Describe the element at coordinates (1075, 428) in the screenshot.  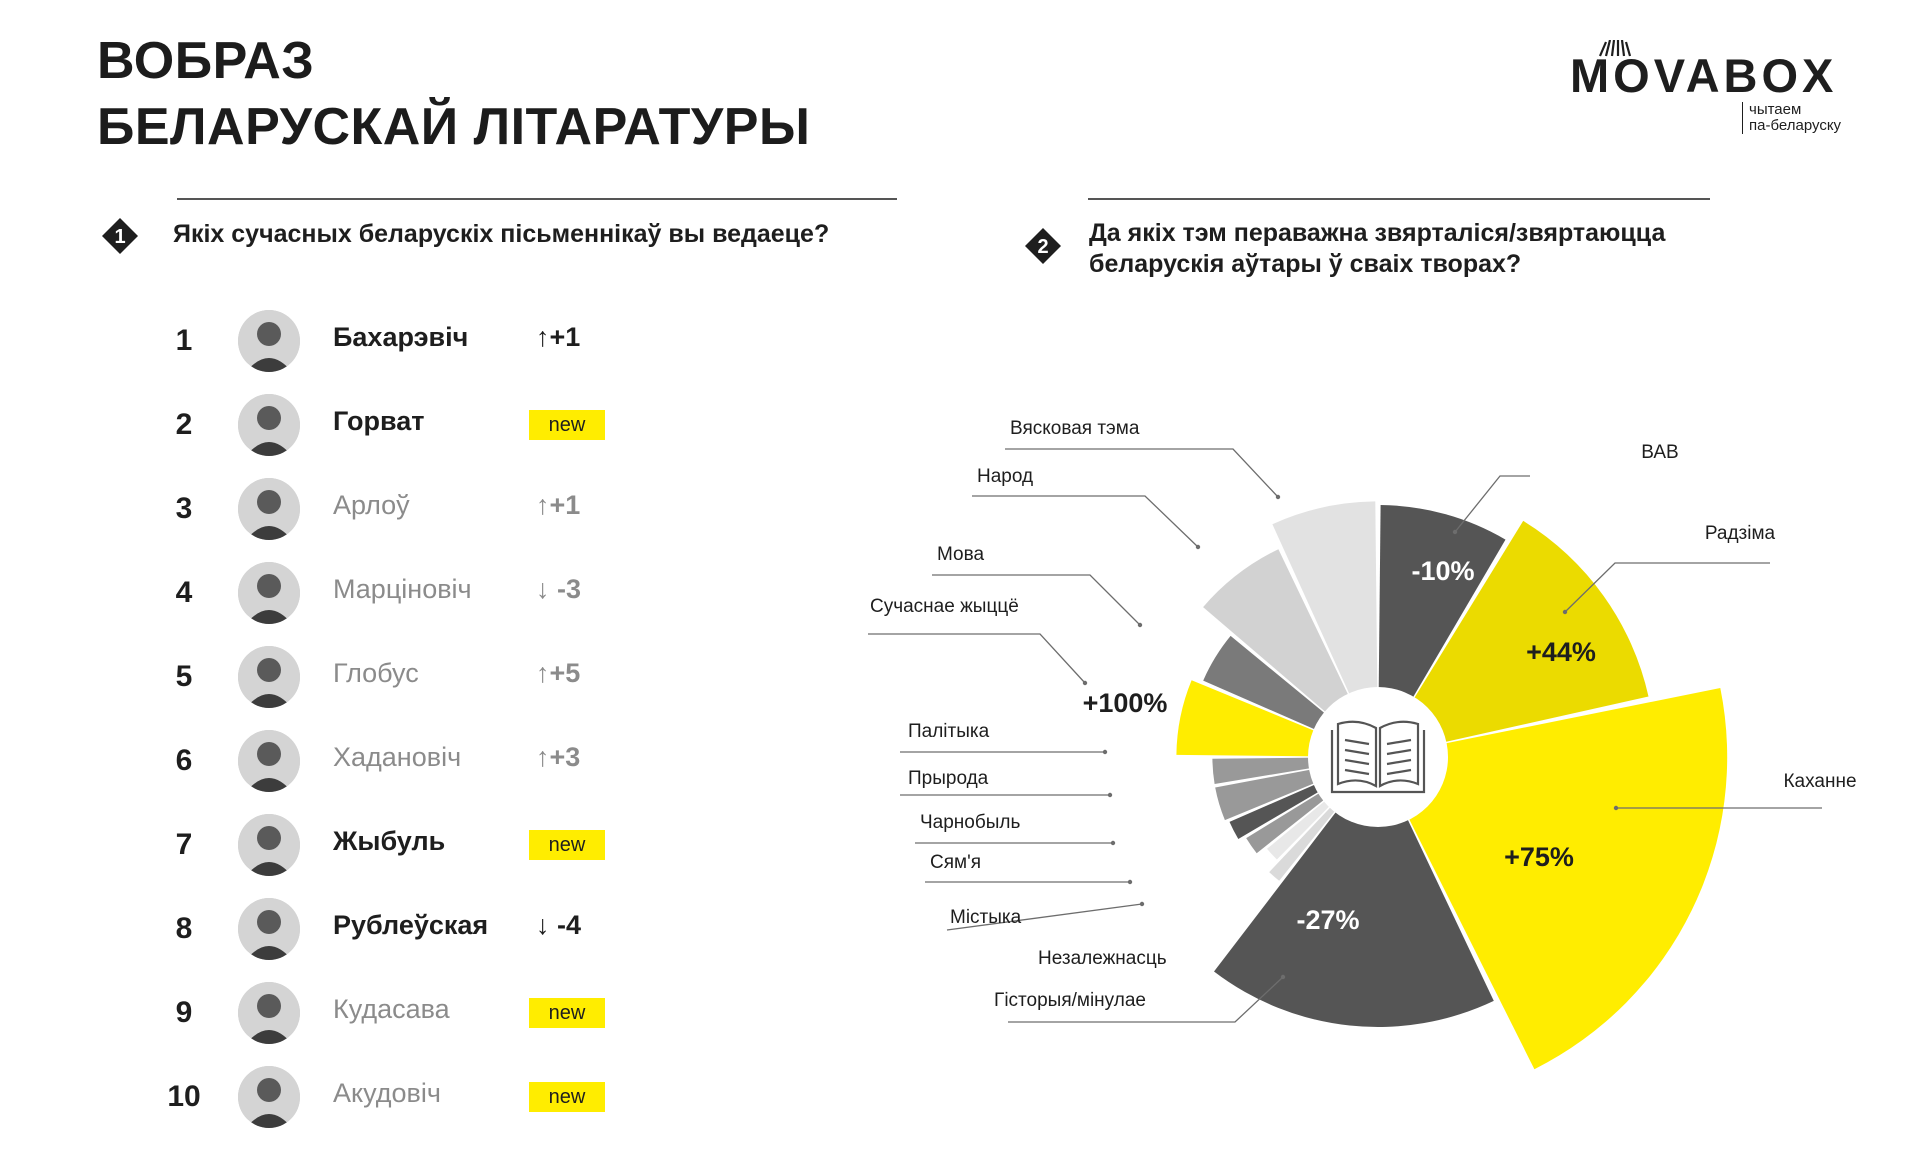
I see `slice-label-вясковая-тэма: Вясковая тэма` at that location.